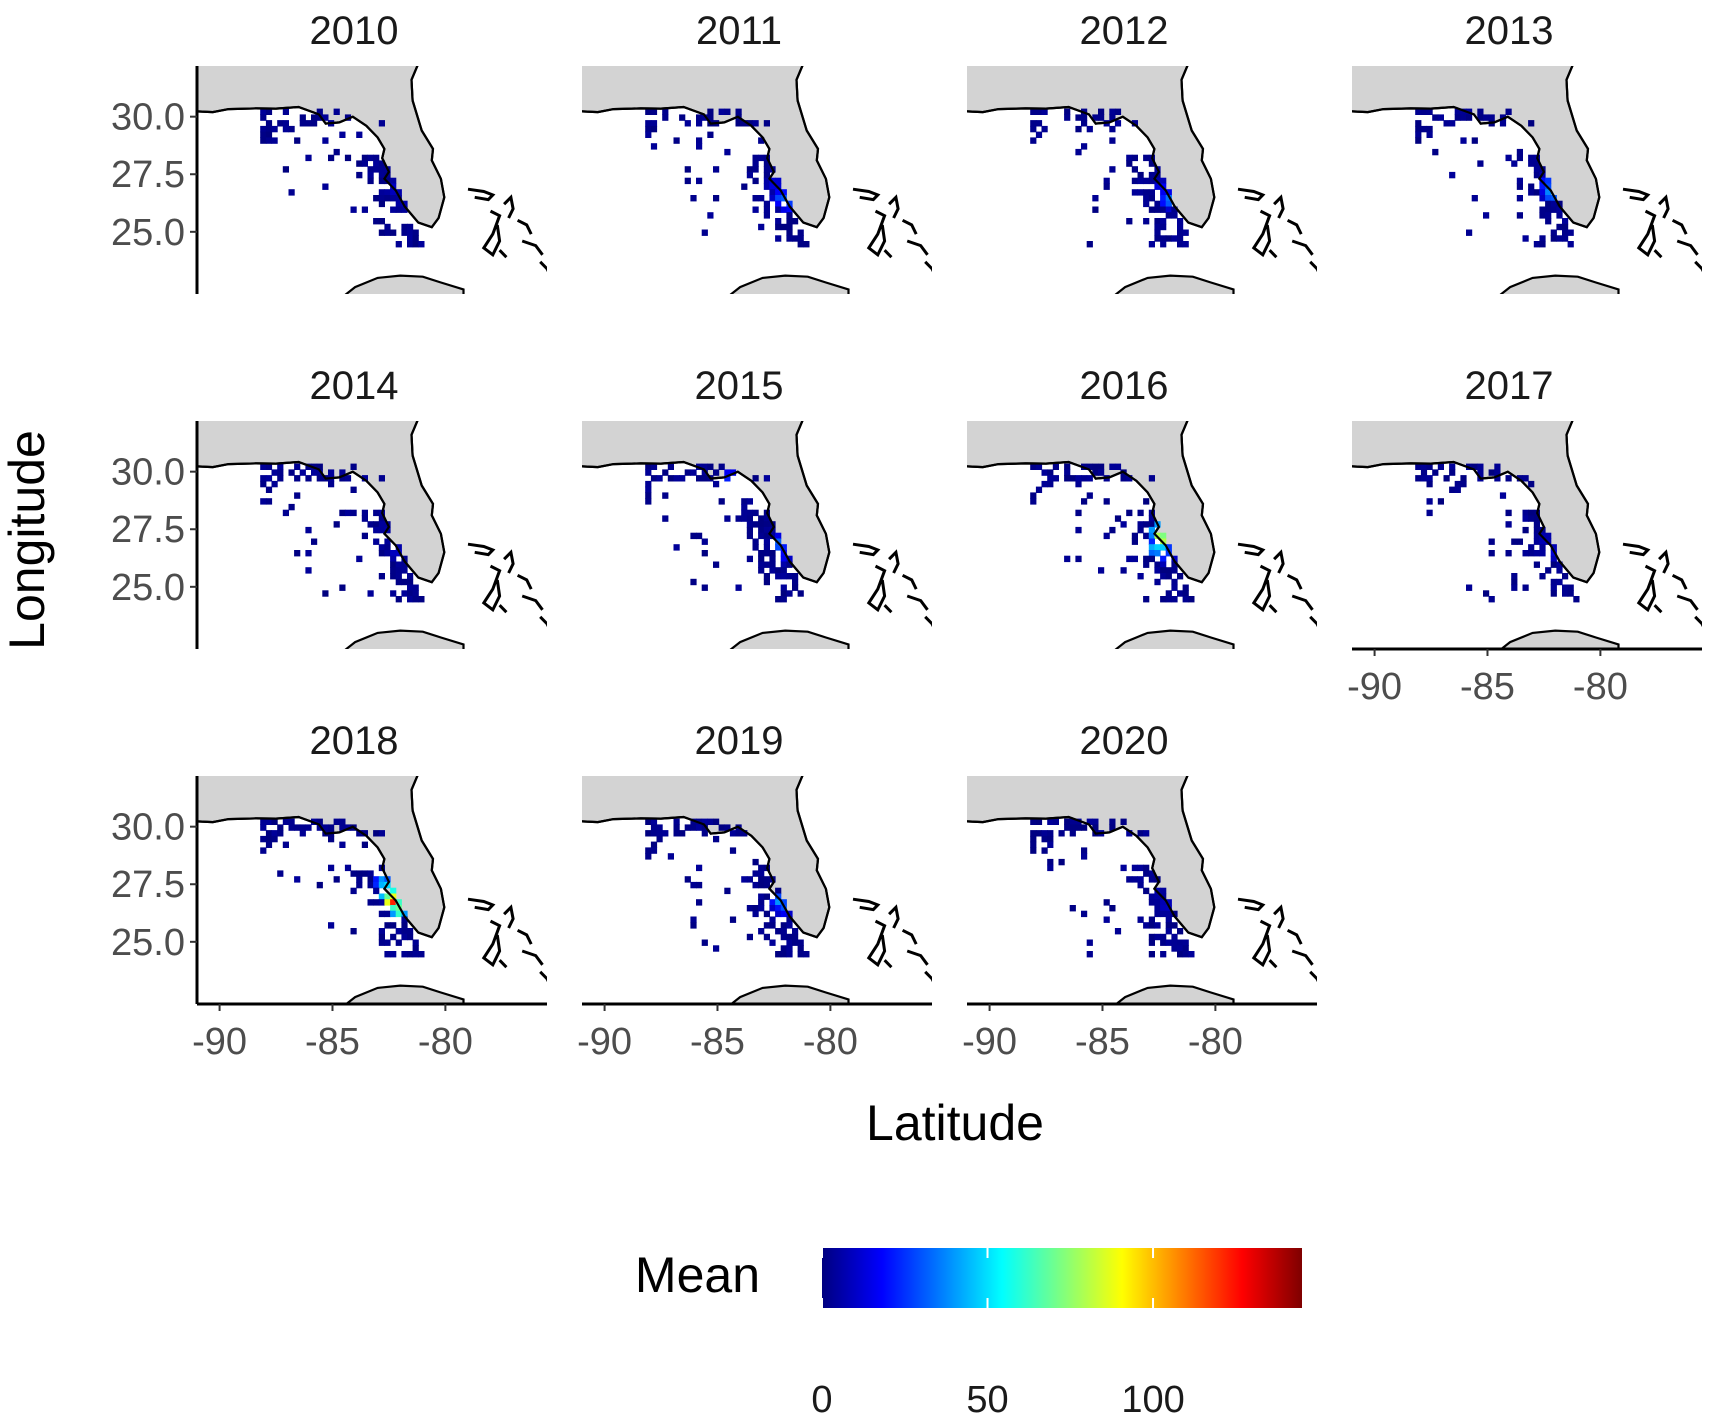  What do you see at coordinates (148, 885) in the screenshot?
I see `y-tick-label: 27.5` at bounding box center [148, 885].